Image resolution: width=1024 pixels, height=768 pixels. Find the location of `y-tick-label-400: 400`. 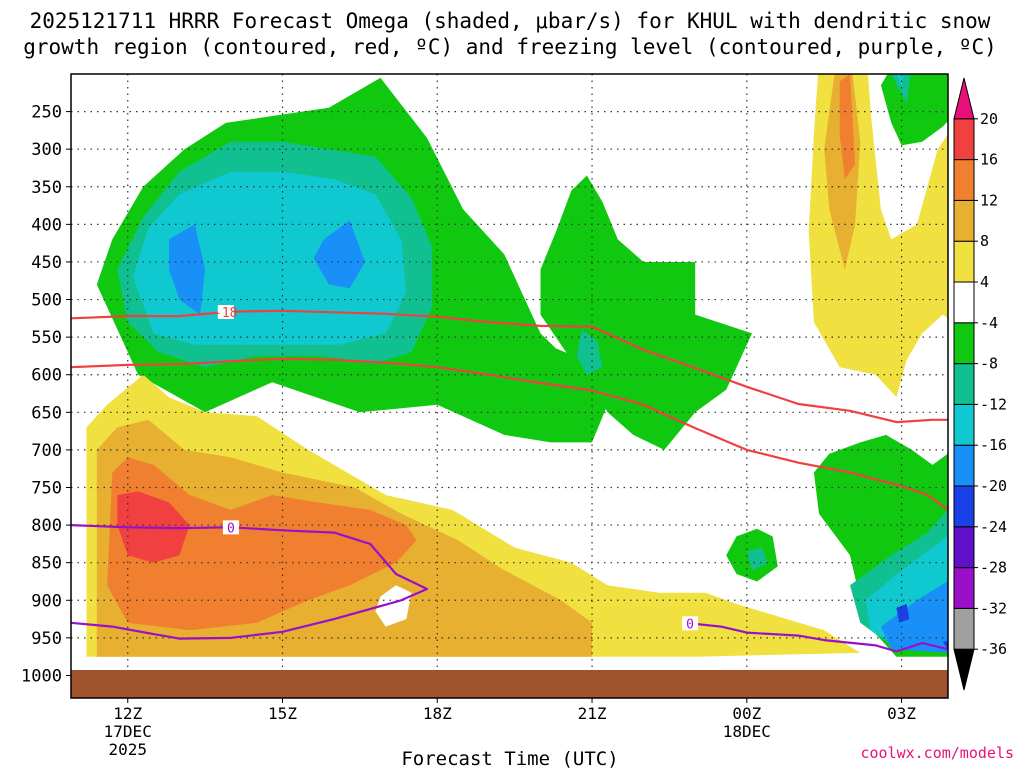

y-tick-label-400: 400 is located at coordinates (46, 225).